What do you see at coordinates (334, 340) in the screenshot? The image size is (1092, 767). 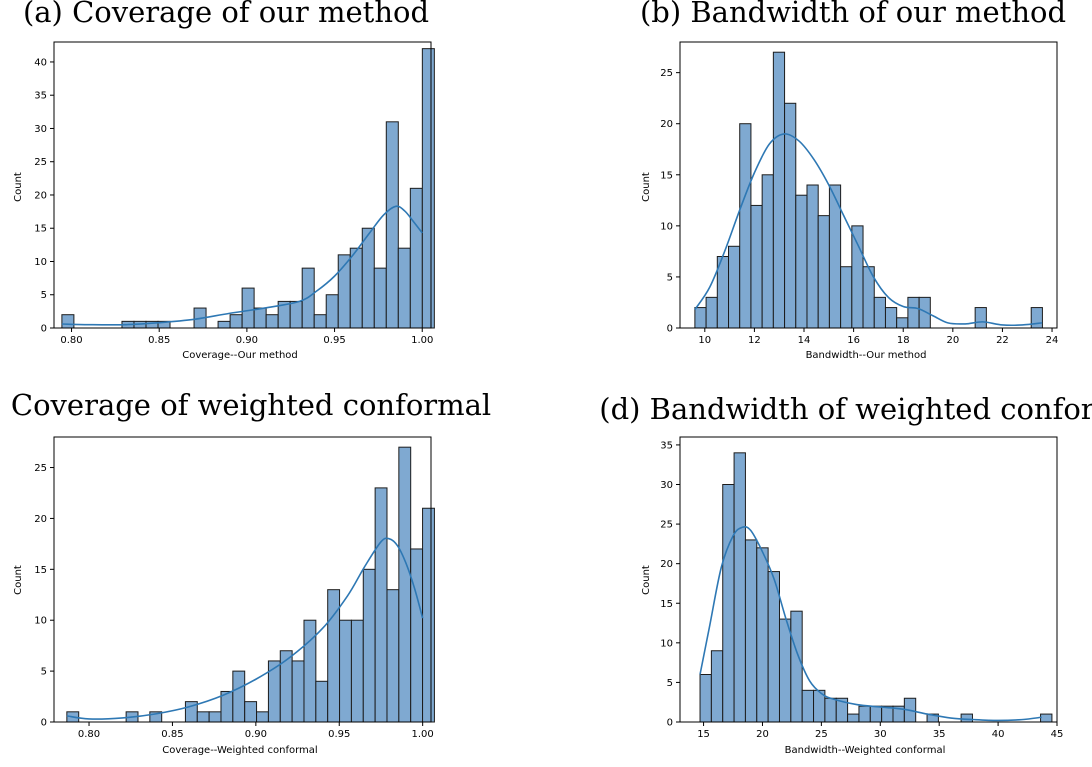 I see `x-tick-label-a-3: 0.95` at bounding box center [334, 340].